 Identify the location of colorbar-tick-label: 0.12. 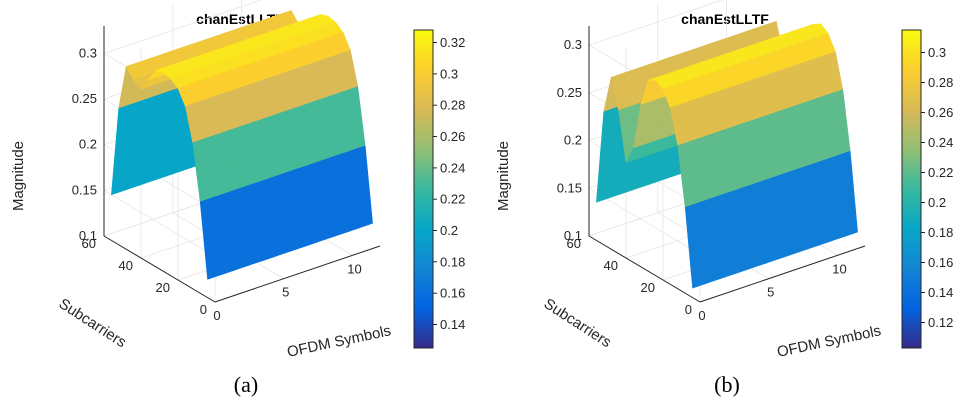
(940, 322).